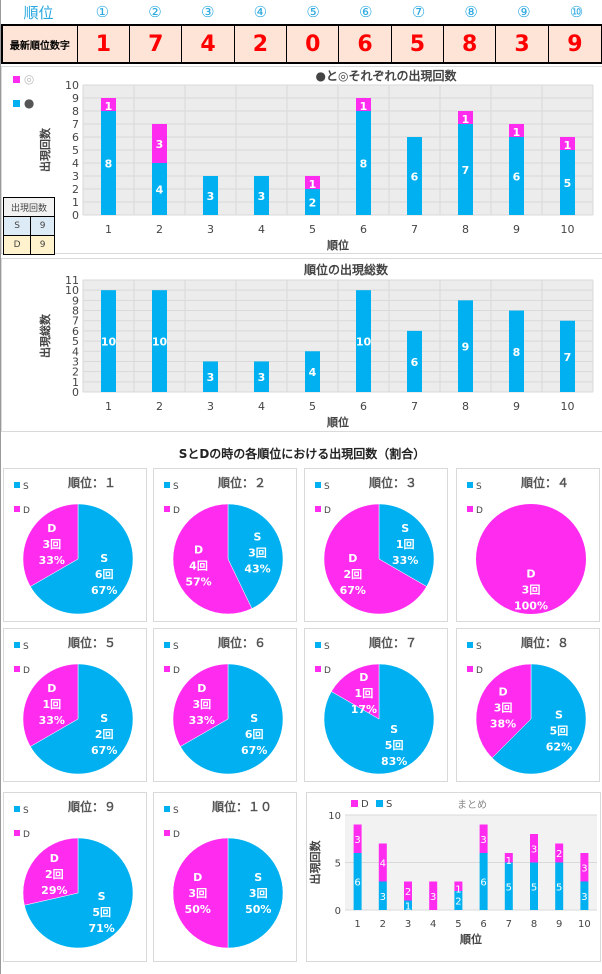 The width and height of the screenshot is (602, 974). I want to click on pie-chart: 順位：４ S D 0% D 3回 100%, so click(526, 544).